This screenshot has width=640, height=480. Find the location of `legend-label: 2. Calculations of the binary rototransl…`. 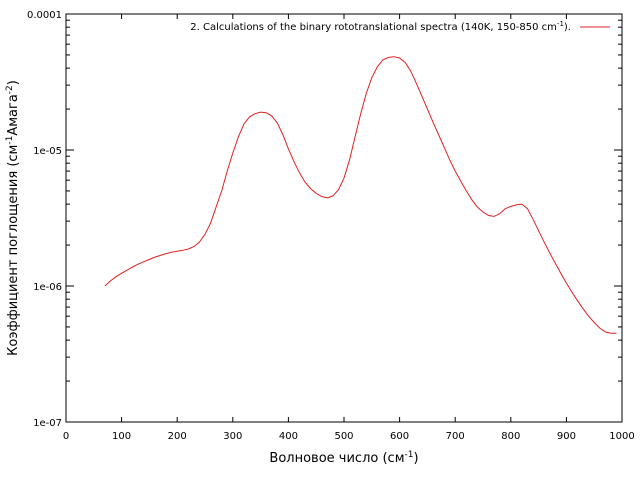

legend-label: 2. Calculations of the binary rototransl… is located at coordinates (380, 26).